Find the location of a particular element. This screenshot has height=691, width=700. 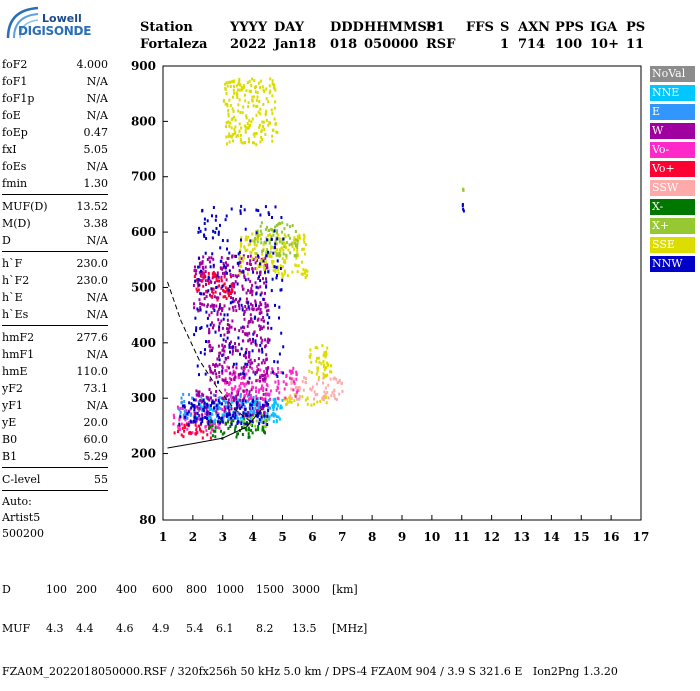

footer-cell: 400 is located at coordinates (126, 589).